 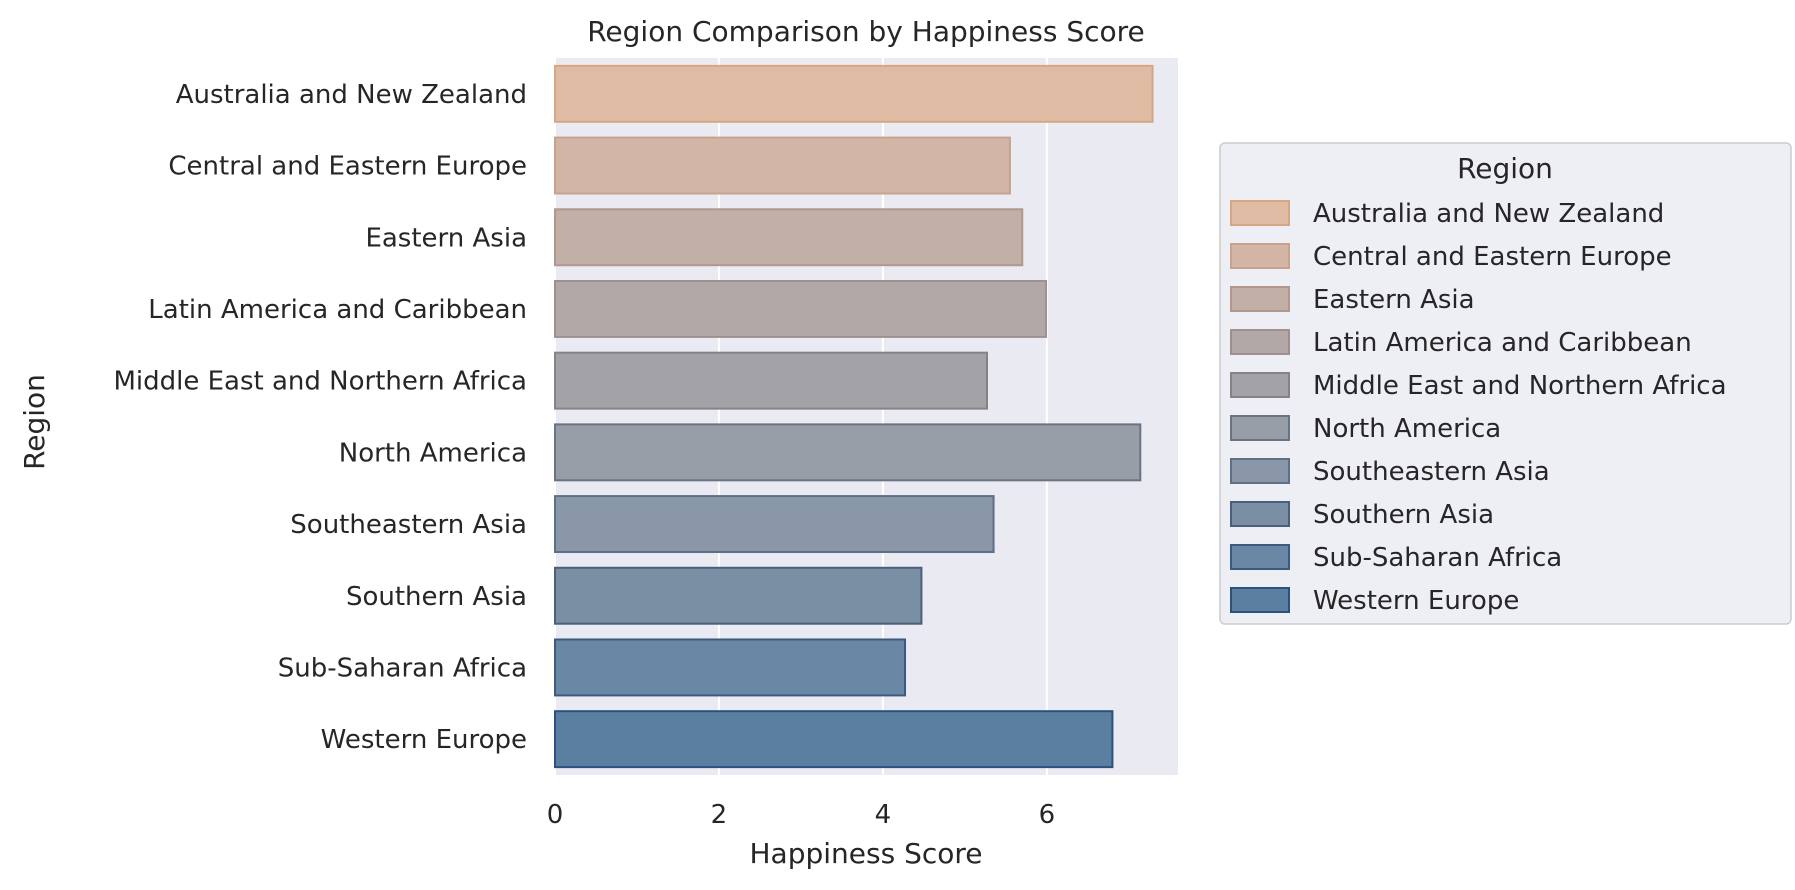 I want to click on y-tick-label: Western Europe, so click(x=424, y=740).